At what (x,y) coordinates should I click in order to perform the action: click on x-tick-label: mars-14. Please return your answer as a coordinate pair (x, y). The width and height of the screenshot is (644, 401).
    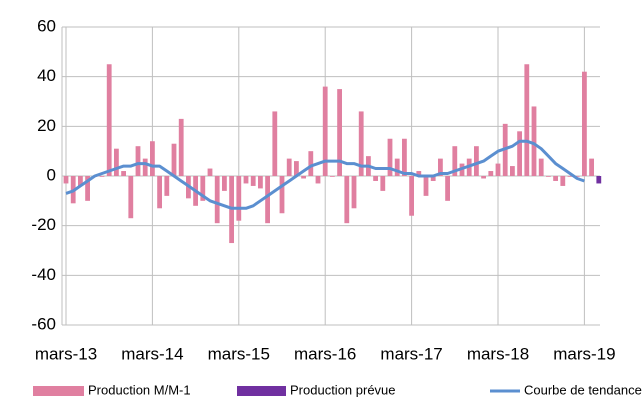
    Looking at the image, I should click on (152, 353).